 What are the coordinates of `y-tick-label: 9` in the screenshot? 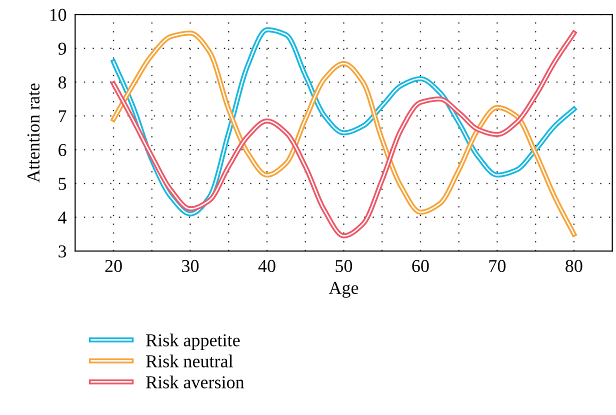 It's located at (62, 48).